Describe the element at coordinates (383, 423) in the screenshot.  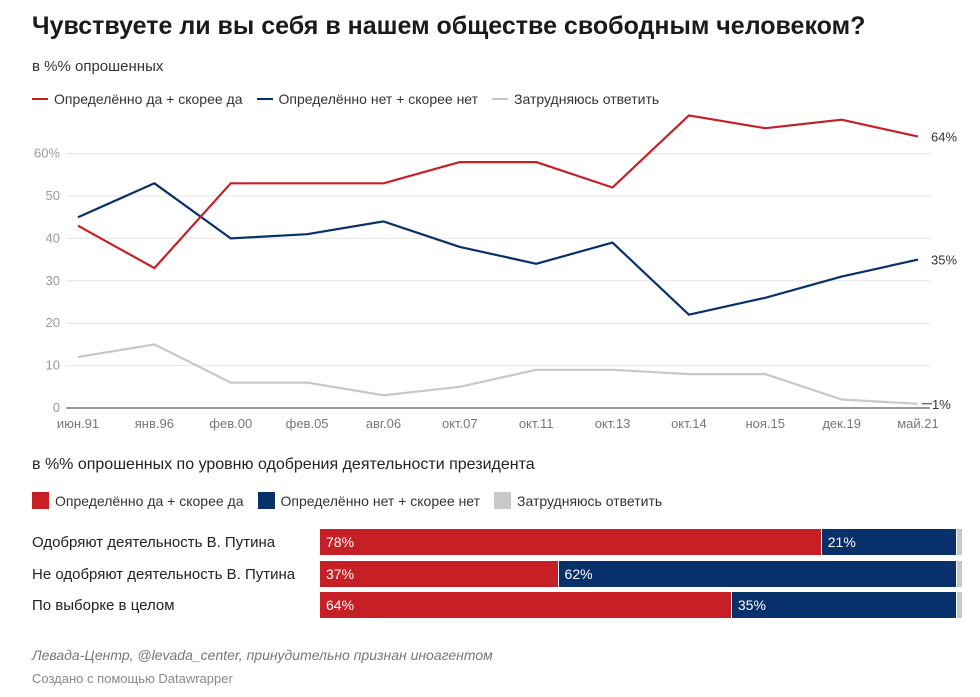
I see `x-tick-label: авг.06` at that location.